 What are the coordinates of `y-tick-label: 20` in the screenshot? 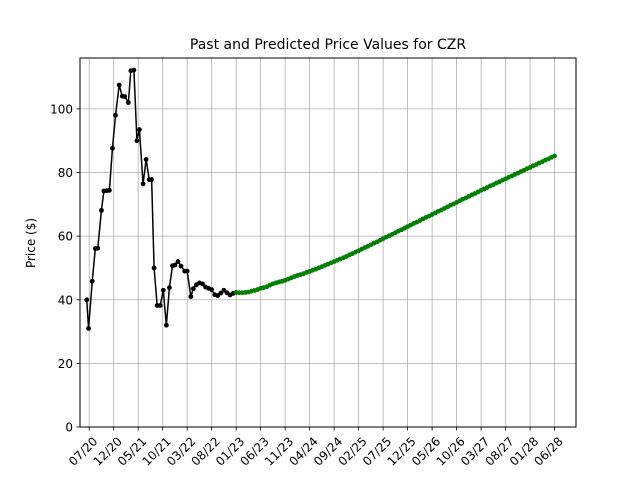 It's located at (65, 364).